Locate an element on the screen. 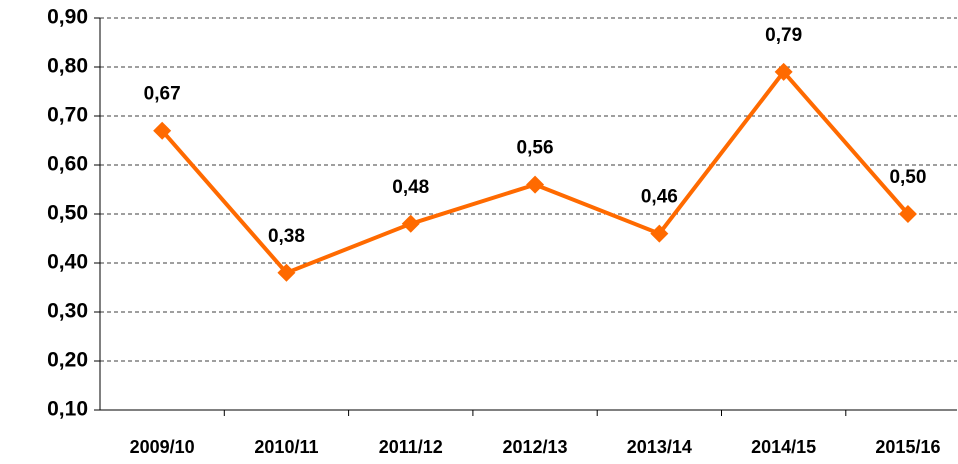 The image size is (958, 464). y-tick-label: 0,40 is located at coordinates (67, 262).